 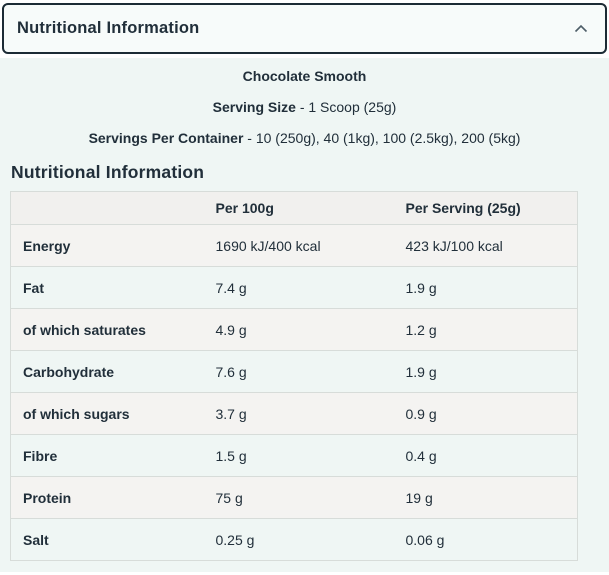 I want to click on row-label: of which sugars, so click(x=113, y=413).